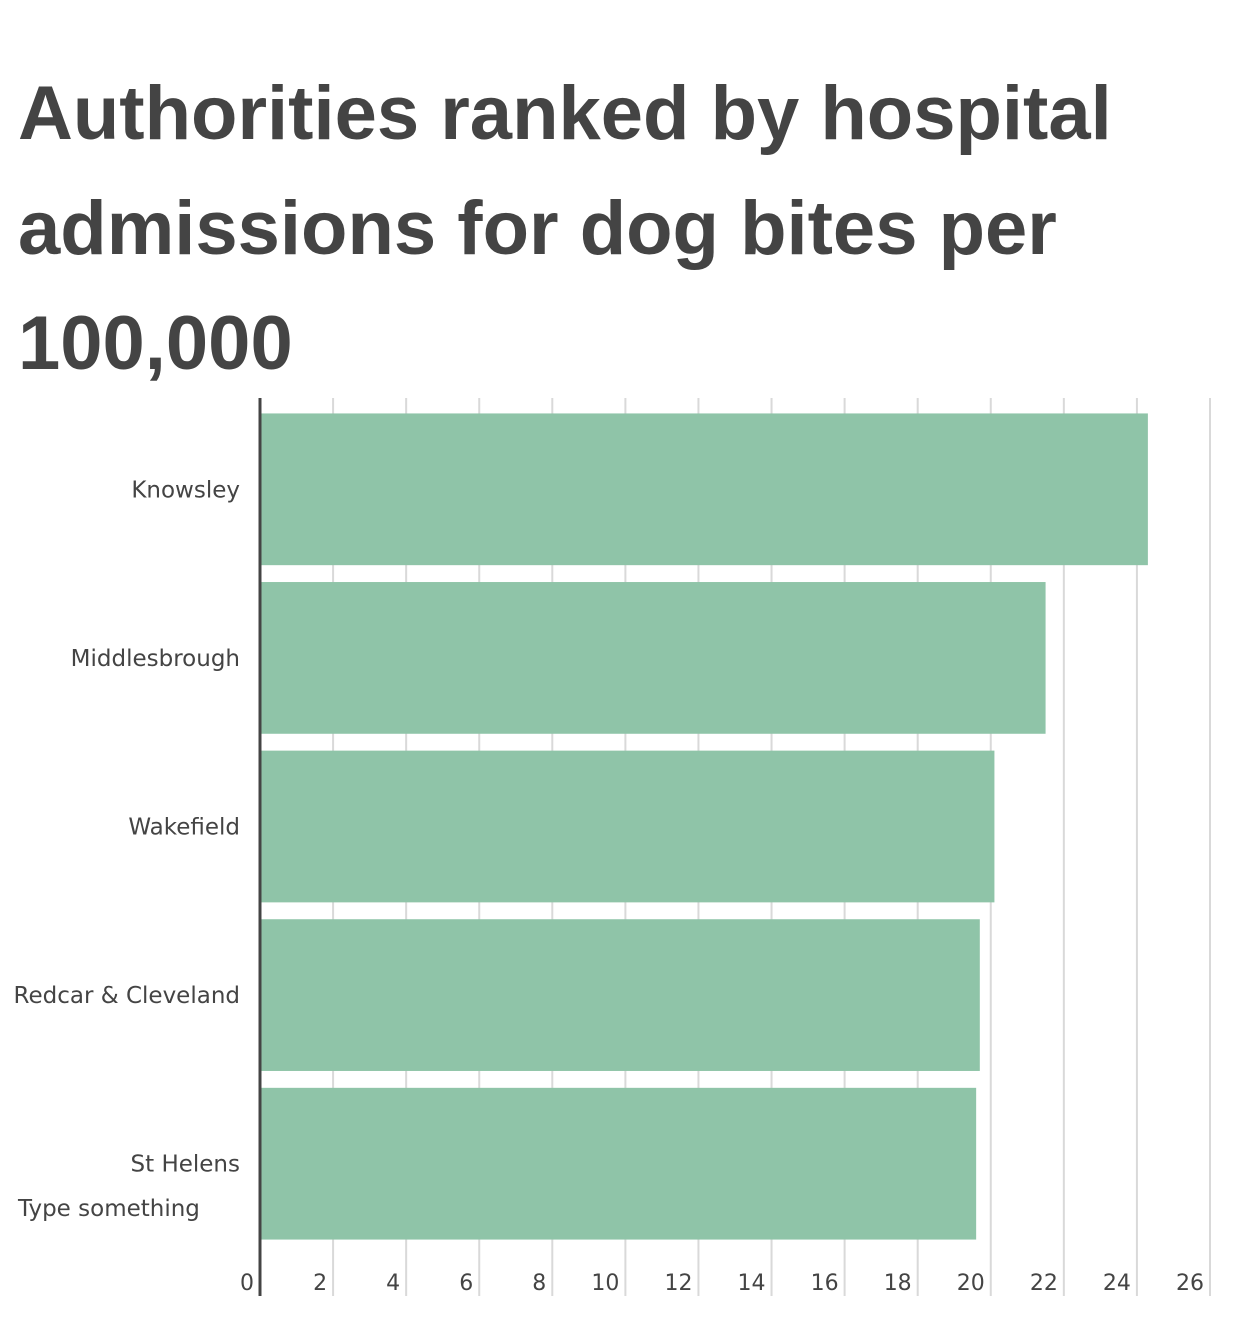 This screenshot has height=1320, width=1260. What do you see at coordinates (155, 659) in the screenshot?
I see `category-label: Middlesbrough` at bounding box center [155, 659].